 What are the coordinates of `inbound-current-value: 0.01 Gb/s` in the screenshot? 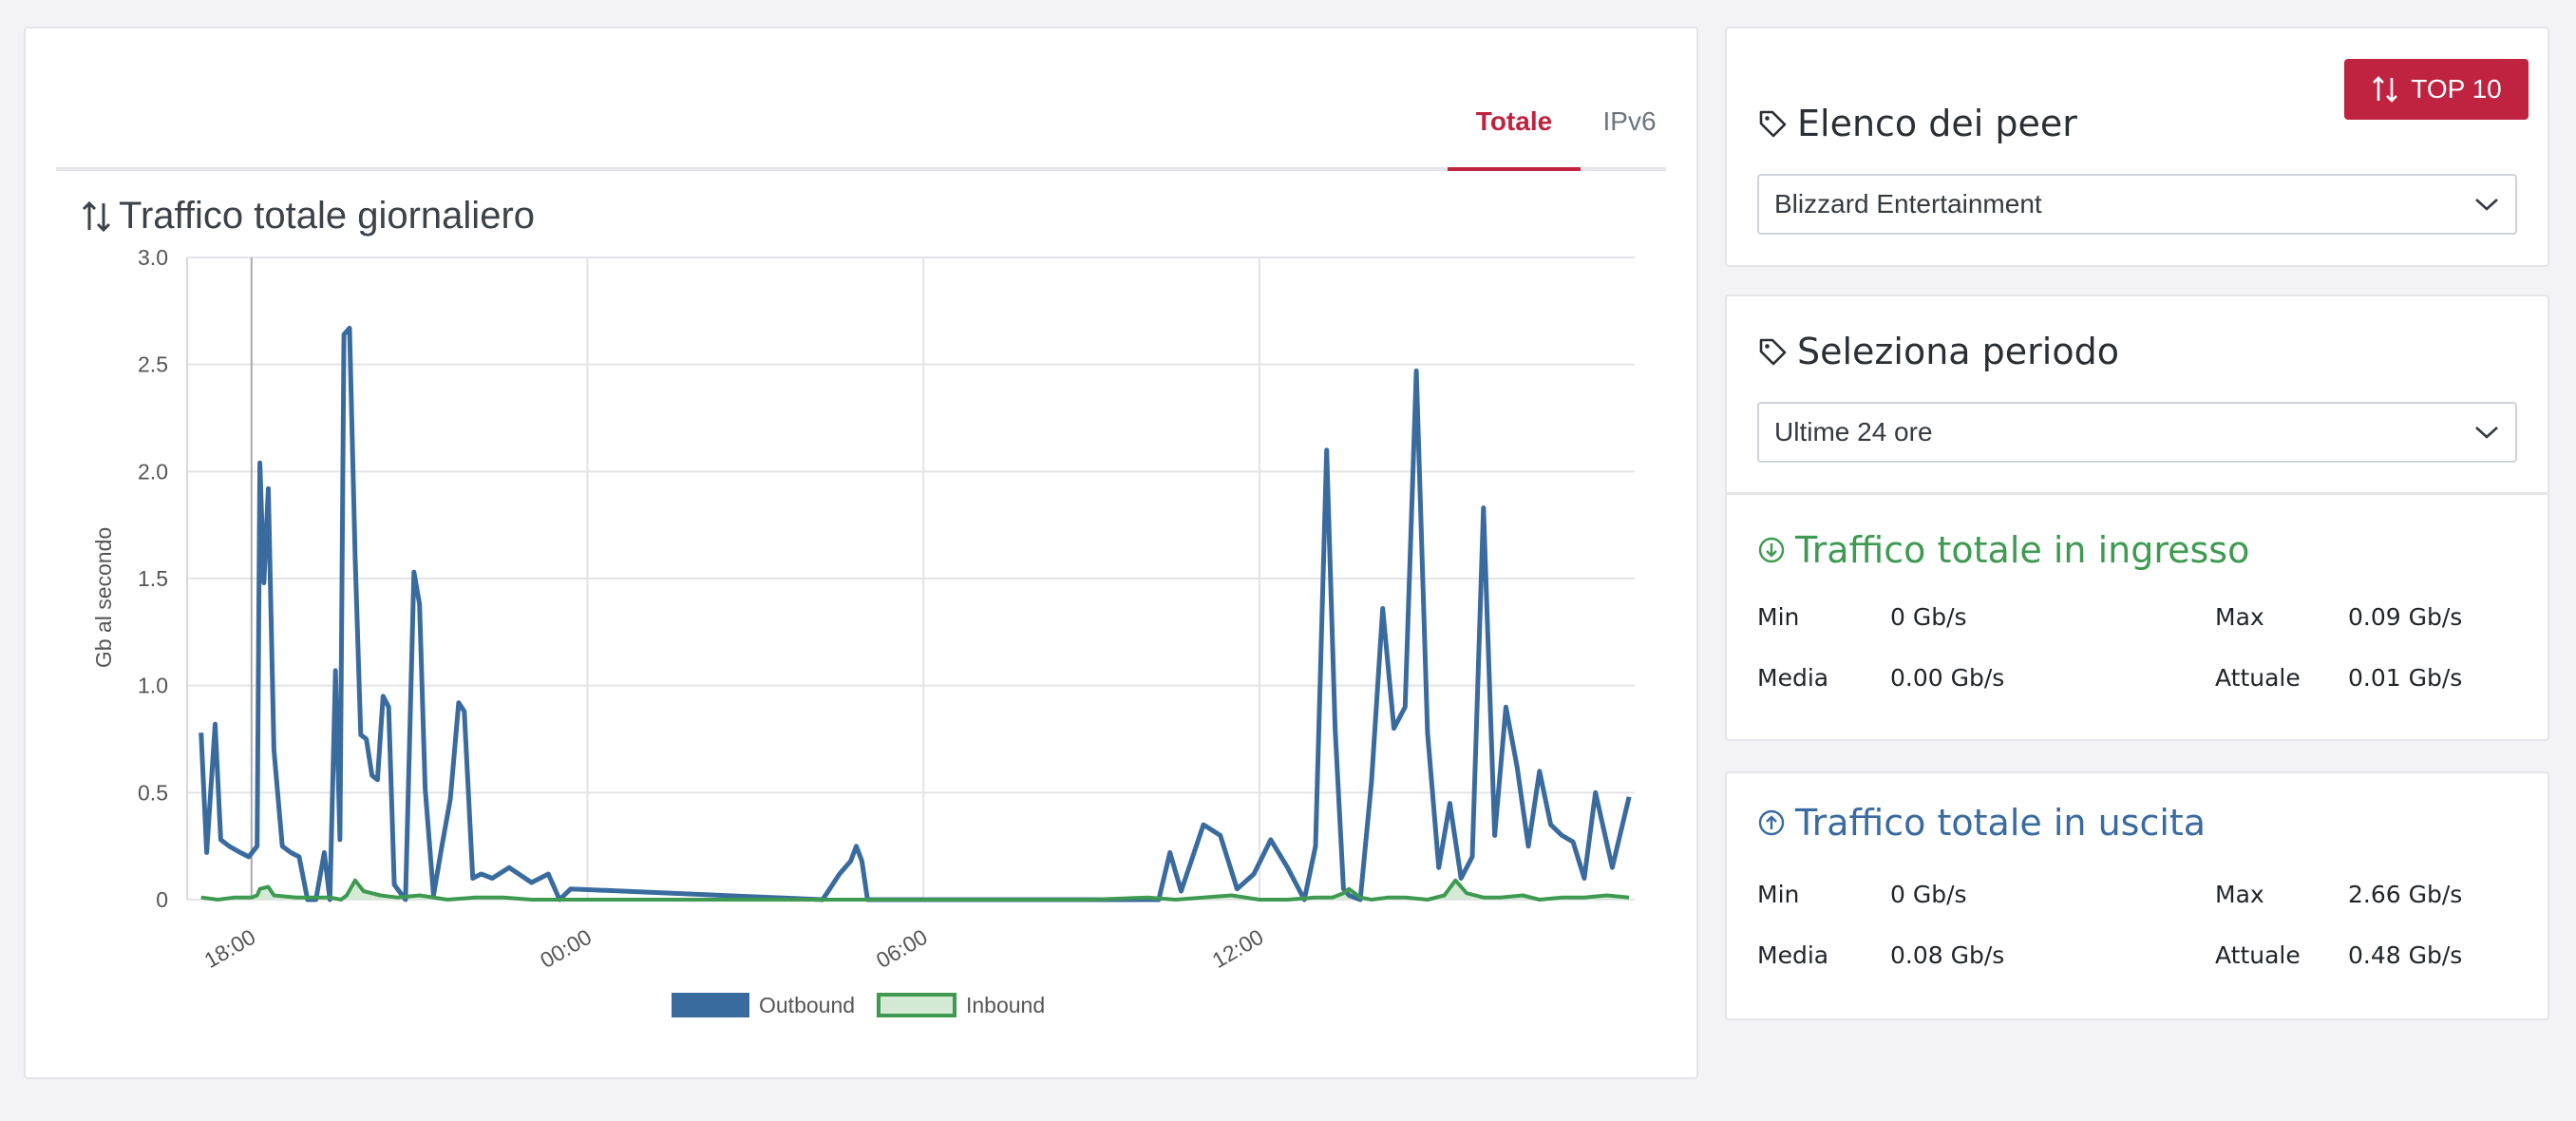 It's located at (2405, 678).